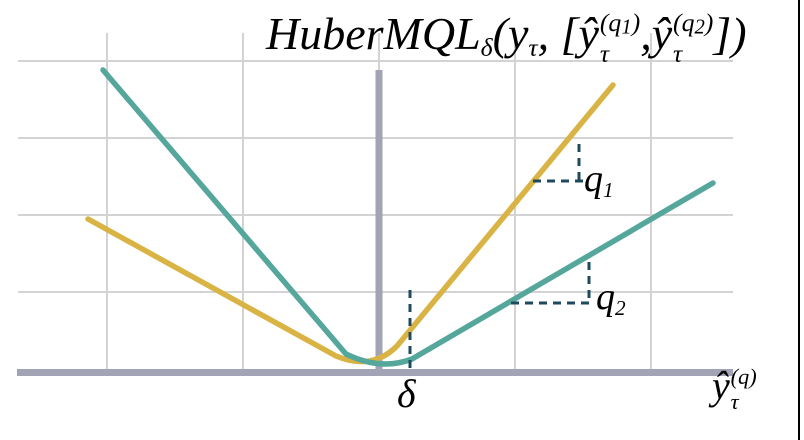  Describe the element at coordinates (620, 307) in the screenshot. I see `q2-subscript: 2` at that location.